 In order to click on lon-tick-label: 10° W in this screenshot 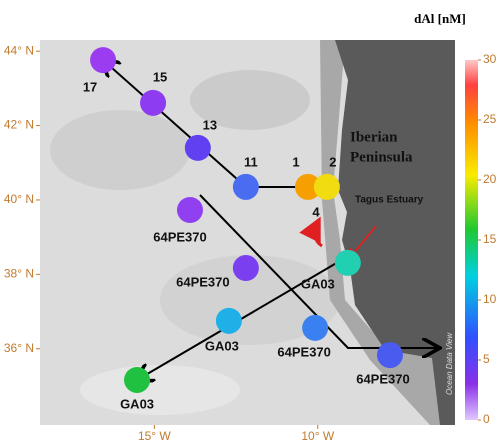, I will do `click(317, 435)`.